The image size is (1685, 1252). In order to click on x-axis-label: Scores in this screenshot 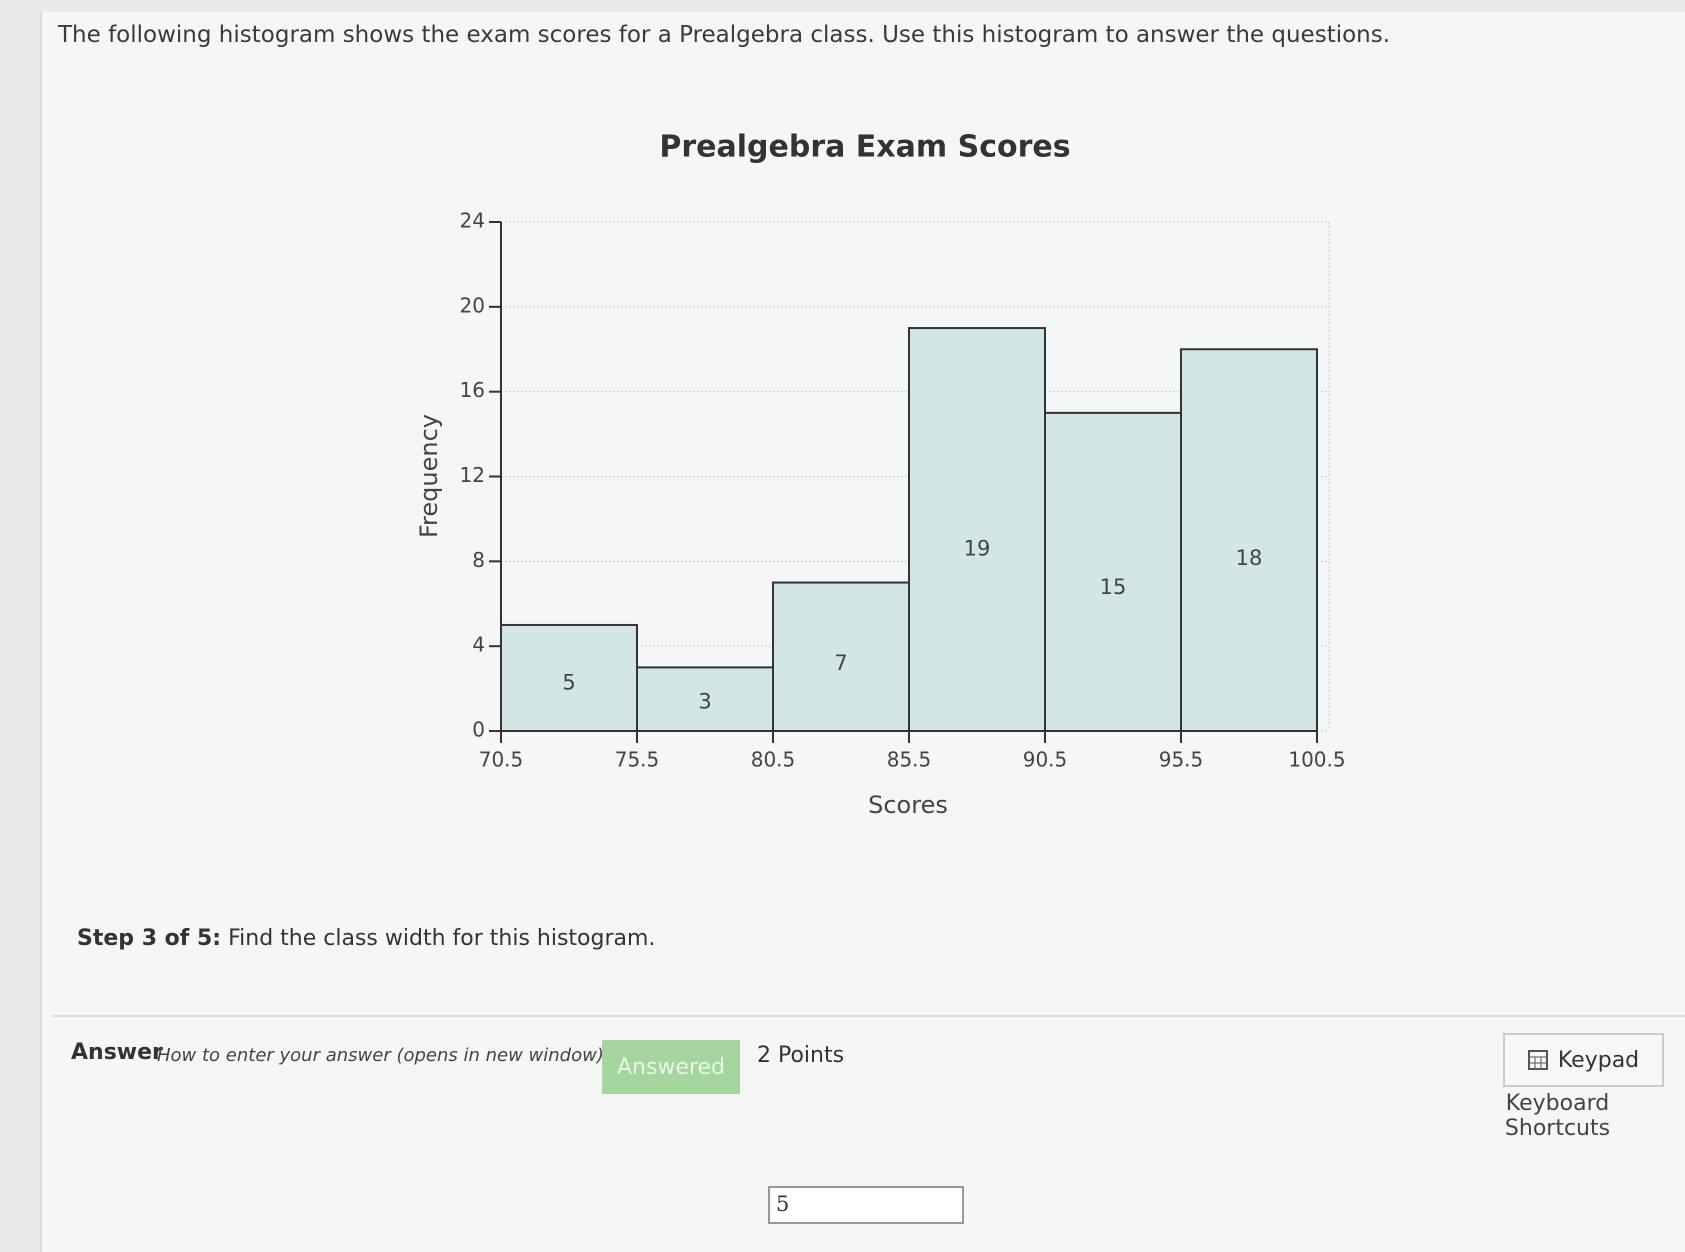, I will do `click(908, 805)`.